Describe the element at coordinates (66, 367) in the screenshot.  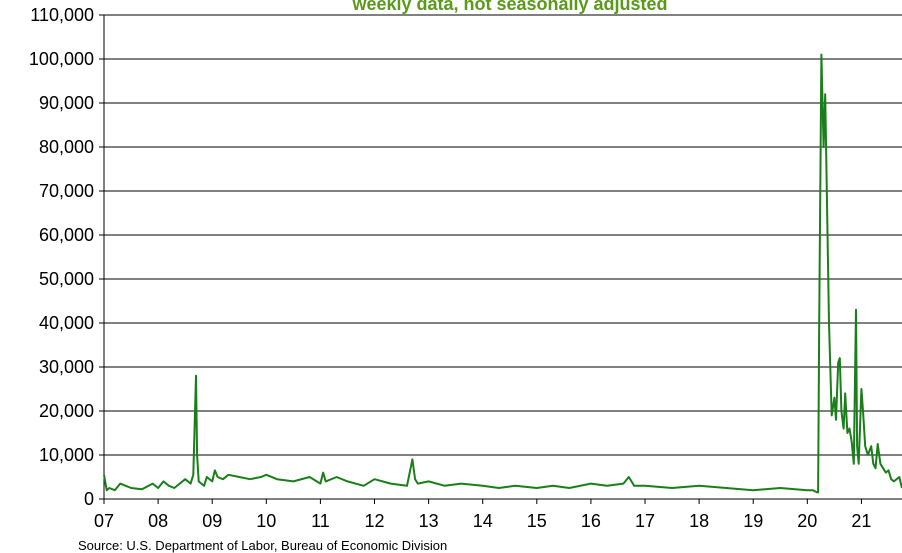
I see `y-tick-label: 30,000` at that location.